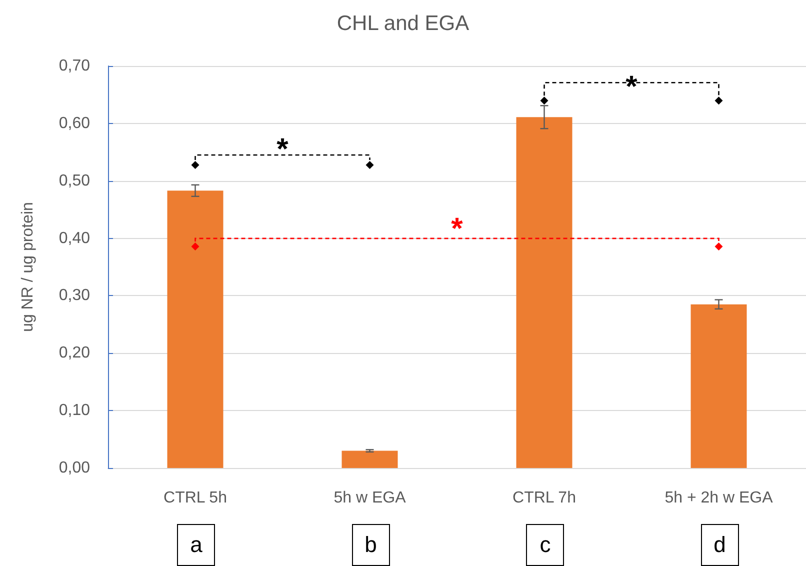  I want to click on x-tick-label: CTRL 7h, so click(544, 498).